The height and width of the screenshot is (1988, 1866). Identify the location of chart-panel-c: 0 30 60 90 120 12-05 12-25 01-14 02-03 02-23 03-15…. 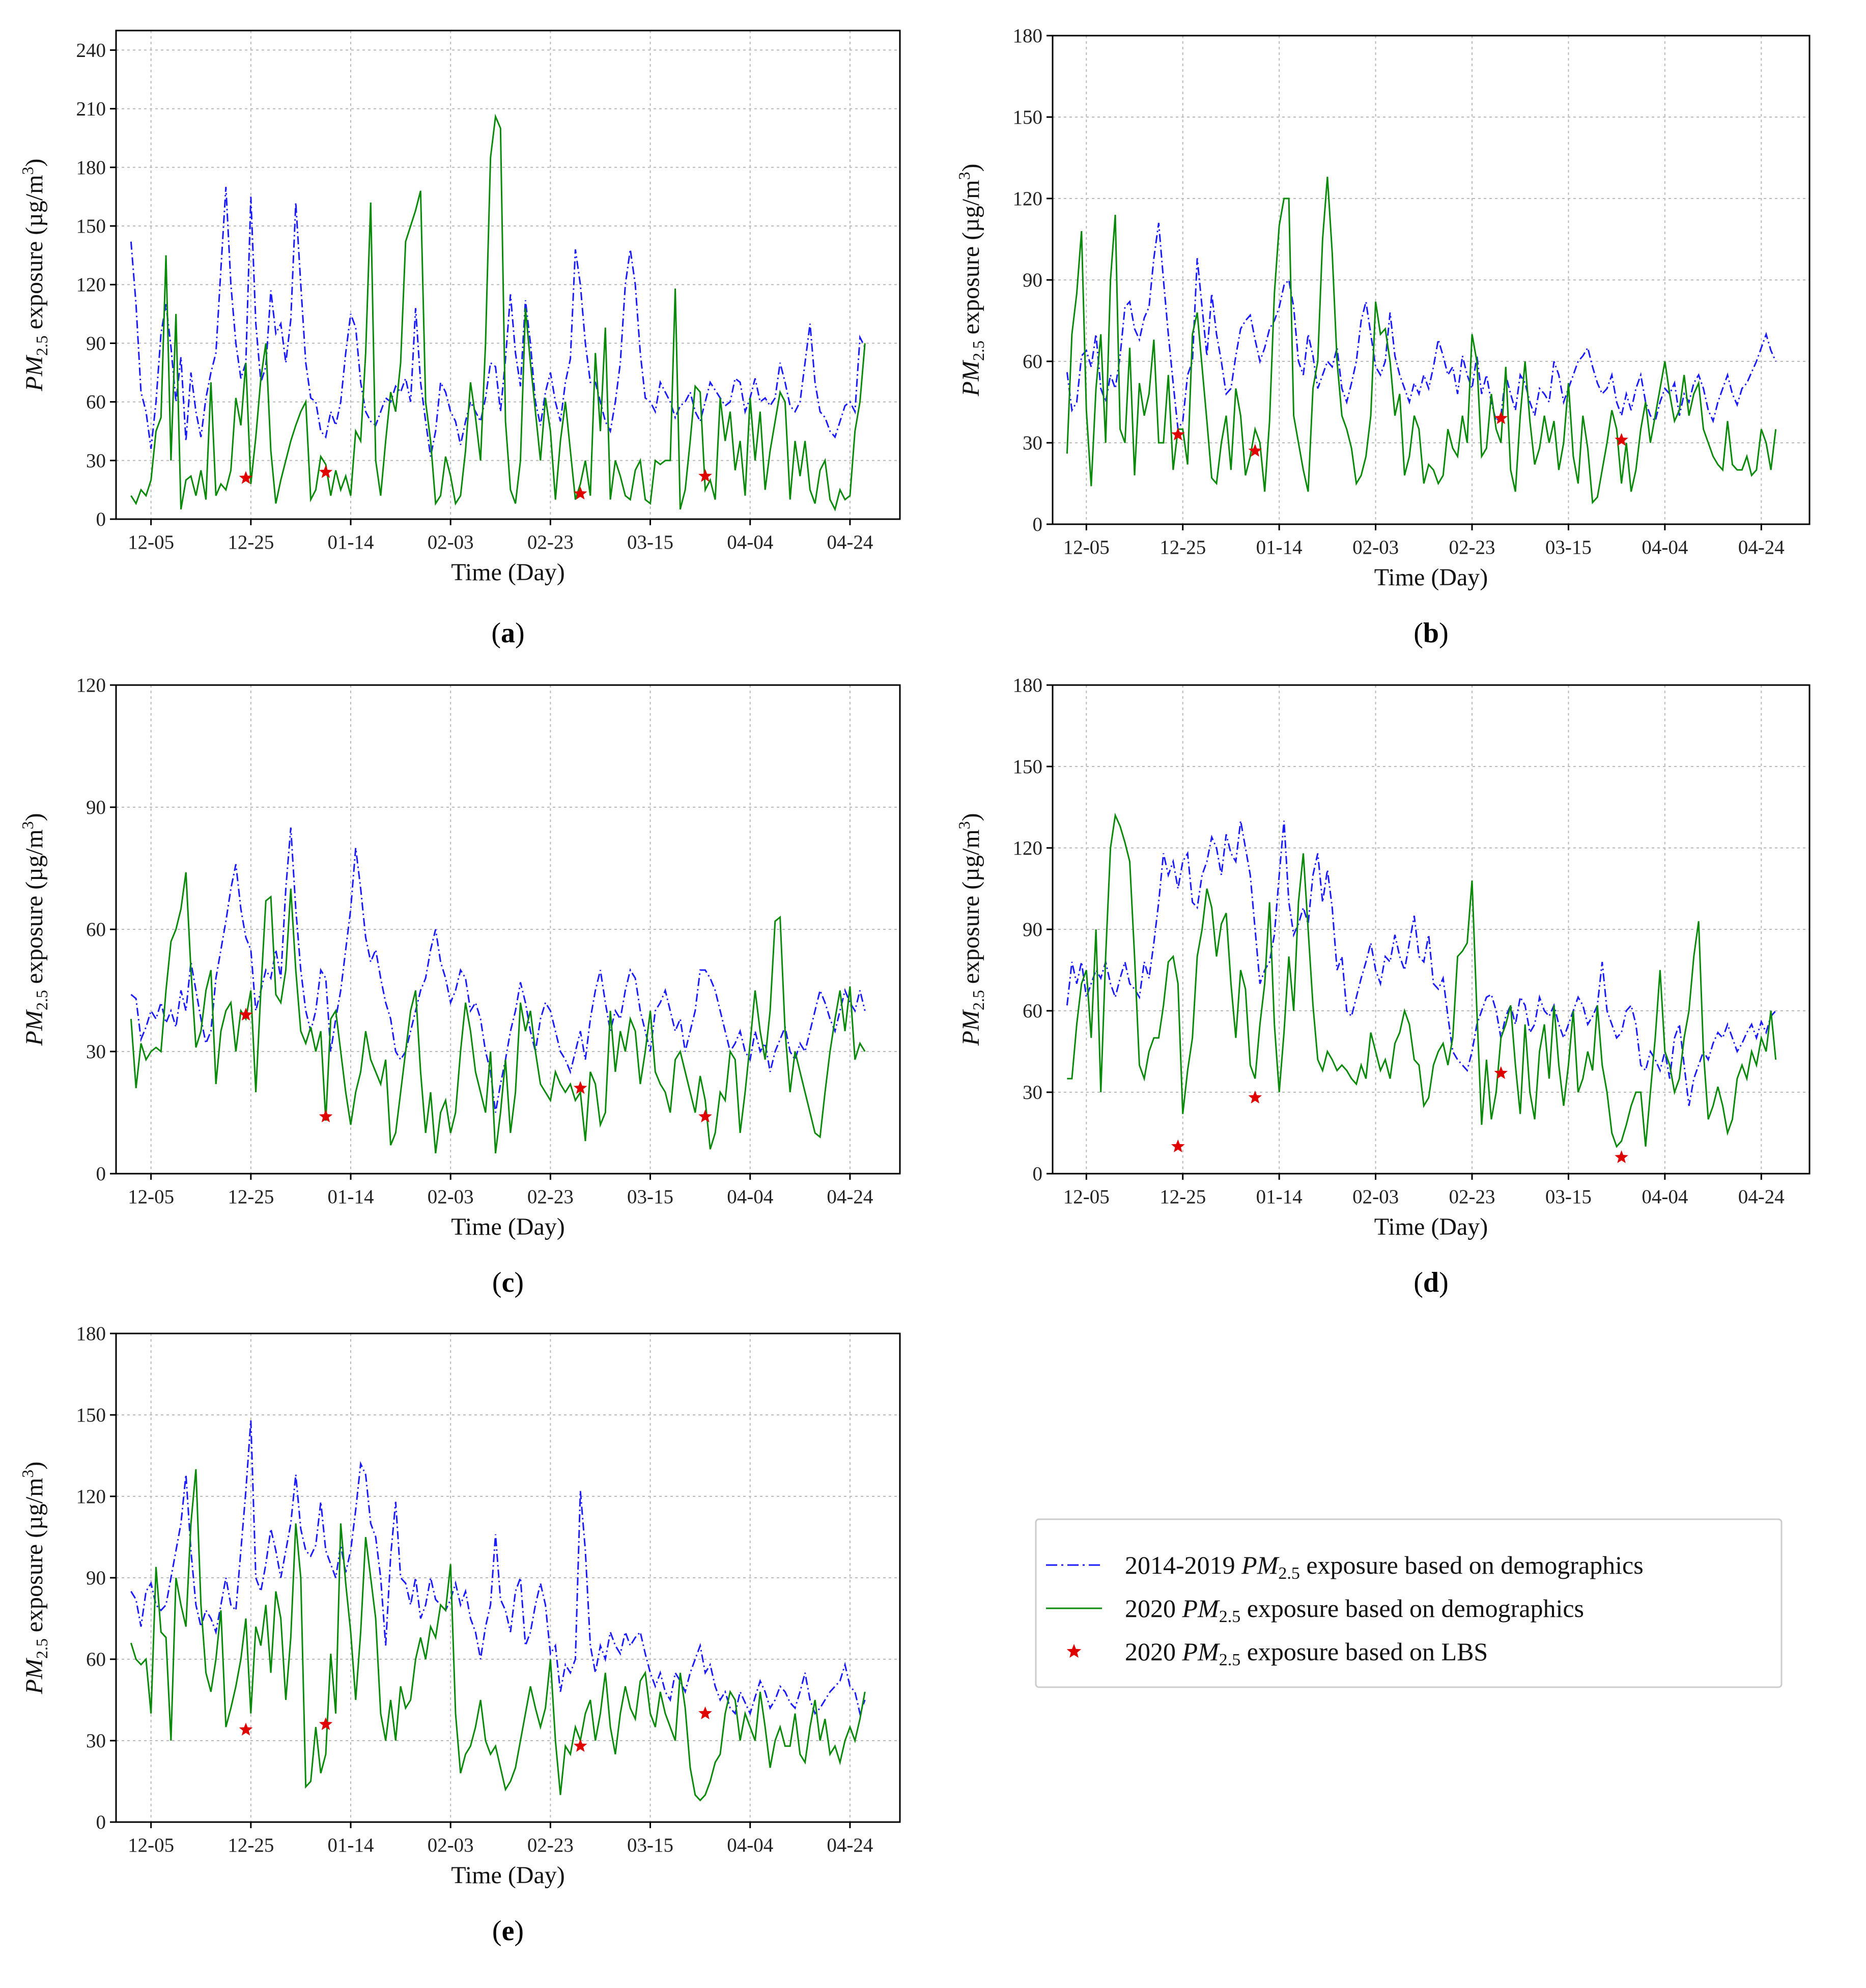
(459, 986).